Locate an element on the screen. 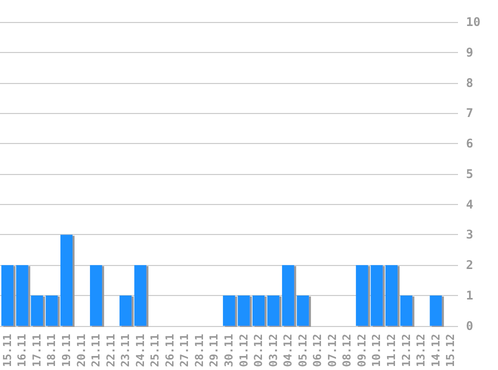 This screenshot has width=498, height=370. x-tick-label: 17.11 is located at coordinates (37, 351).